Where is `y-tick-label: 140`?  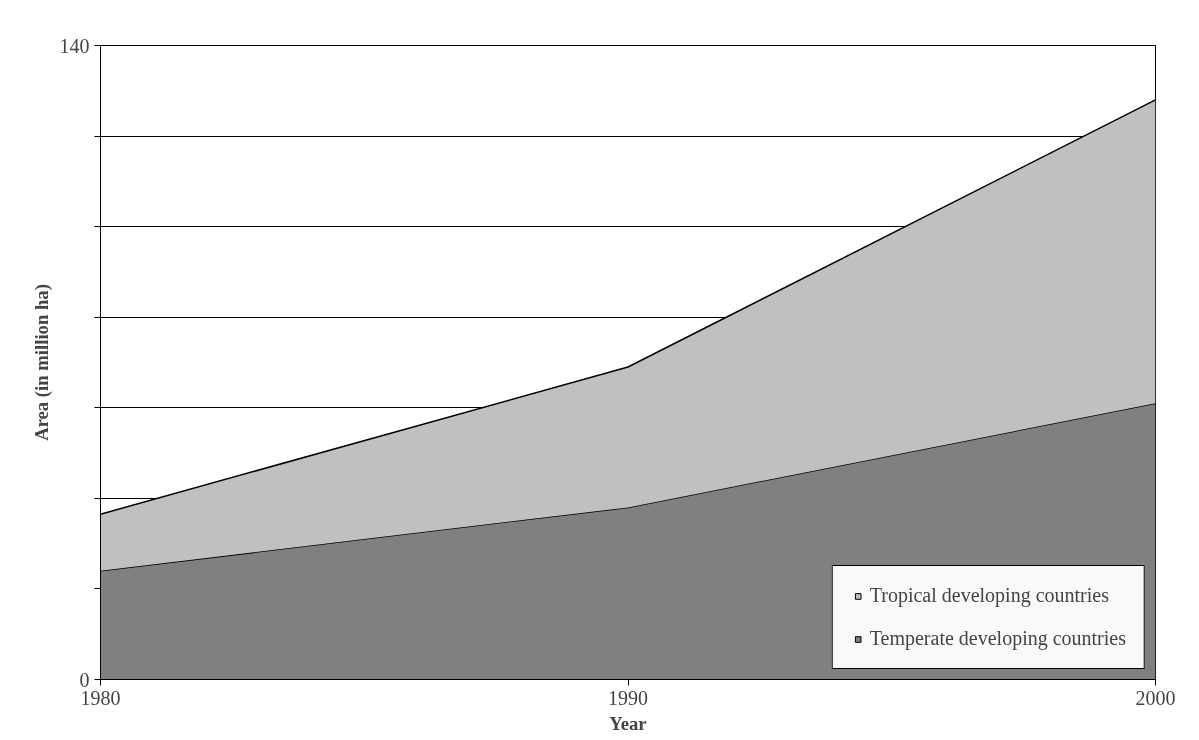
y-tick-label: 140 is located at coordinates (74, 45).